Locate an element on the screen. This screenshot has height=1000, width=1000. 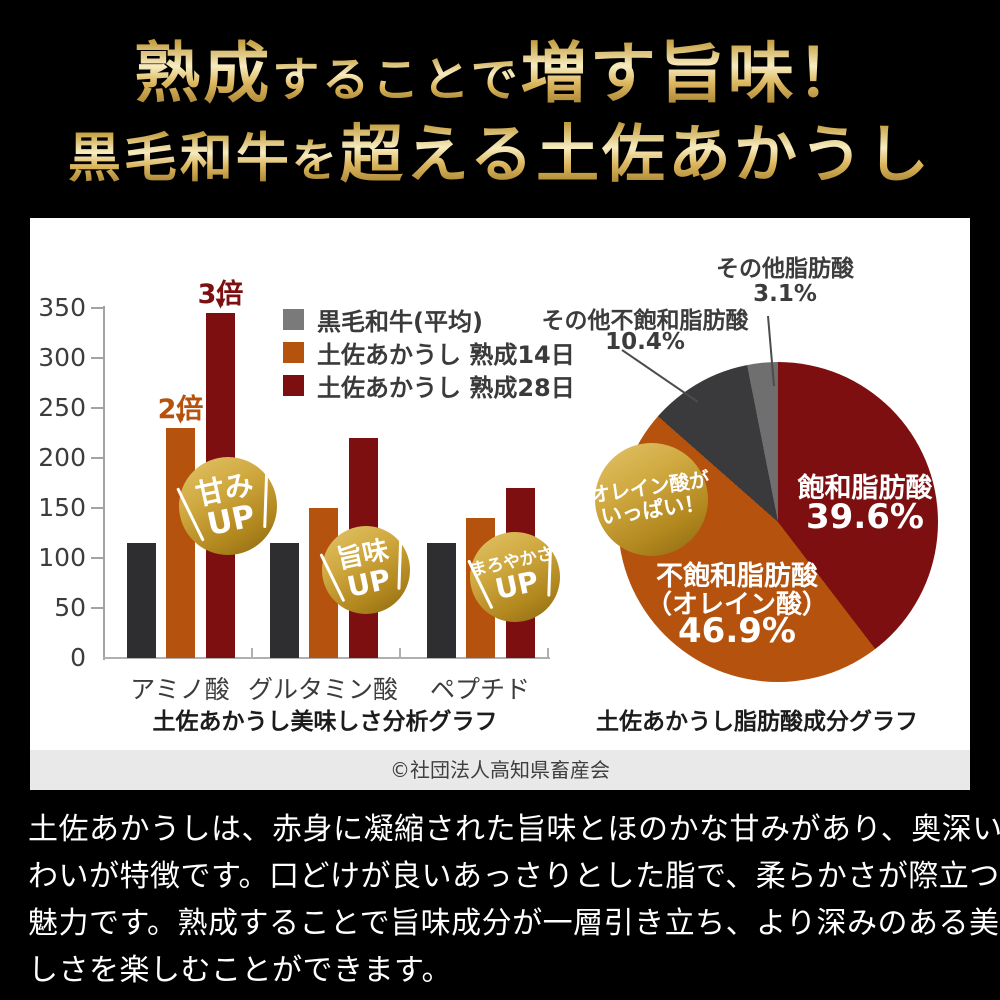
y-tick-label: 350 is located at coordinates (62, 307).